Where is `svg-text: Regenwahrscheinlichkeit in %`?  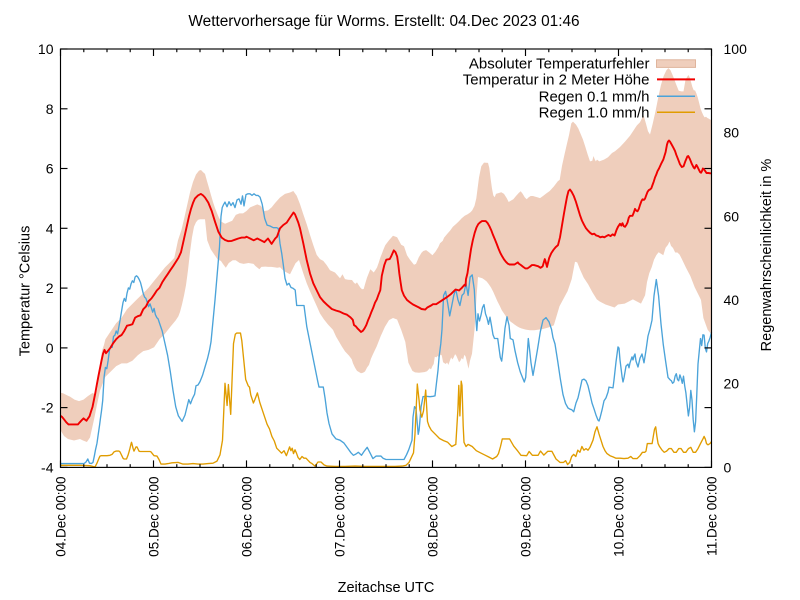
svg-text: Regenwahrscheinlichkeit in % is located at coordinates (767, 255).